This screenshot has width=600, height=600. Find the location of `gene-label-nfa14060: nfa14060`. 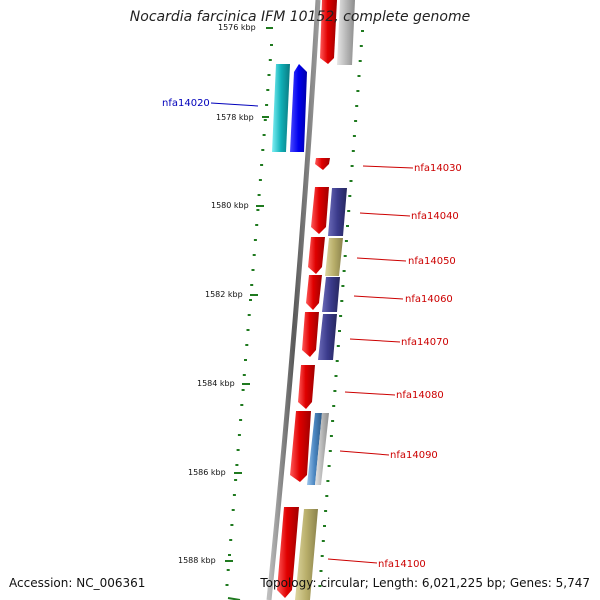

gene-label-nfa14060: nfa14060 is located at coordinates (429, 299).